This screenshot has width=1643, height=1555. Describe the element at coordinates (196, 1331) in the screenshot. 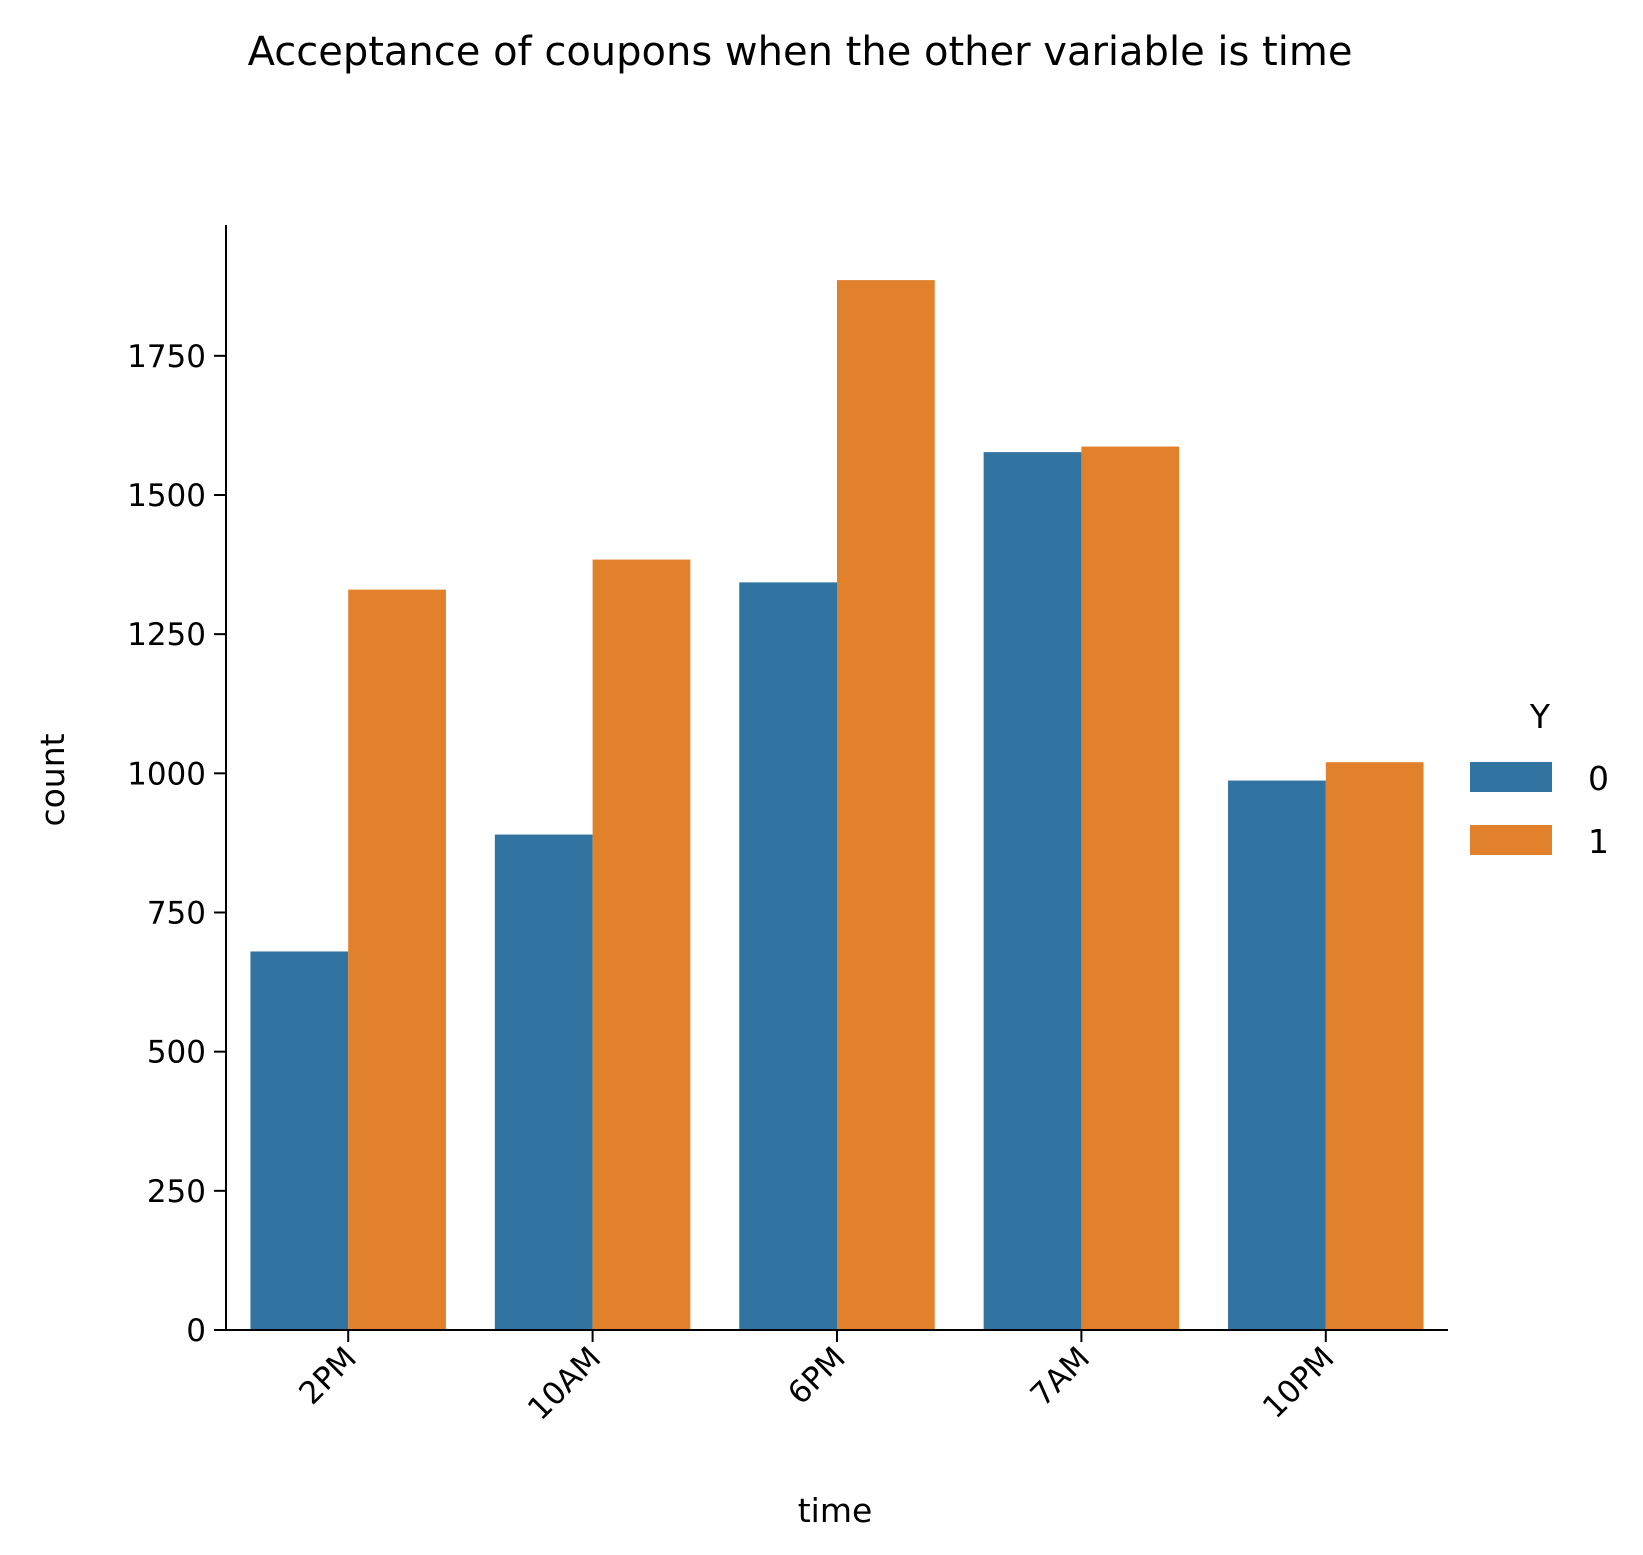

I see `y-tick-label: 0` at that location.